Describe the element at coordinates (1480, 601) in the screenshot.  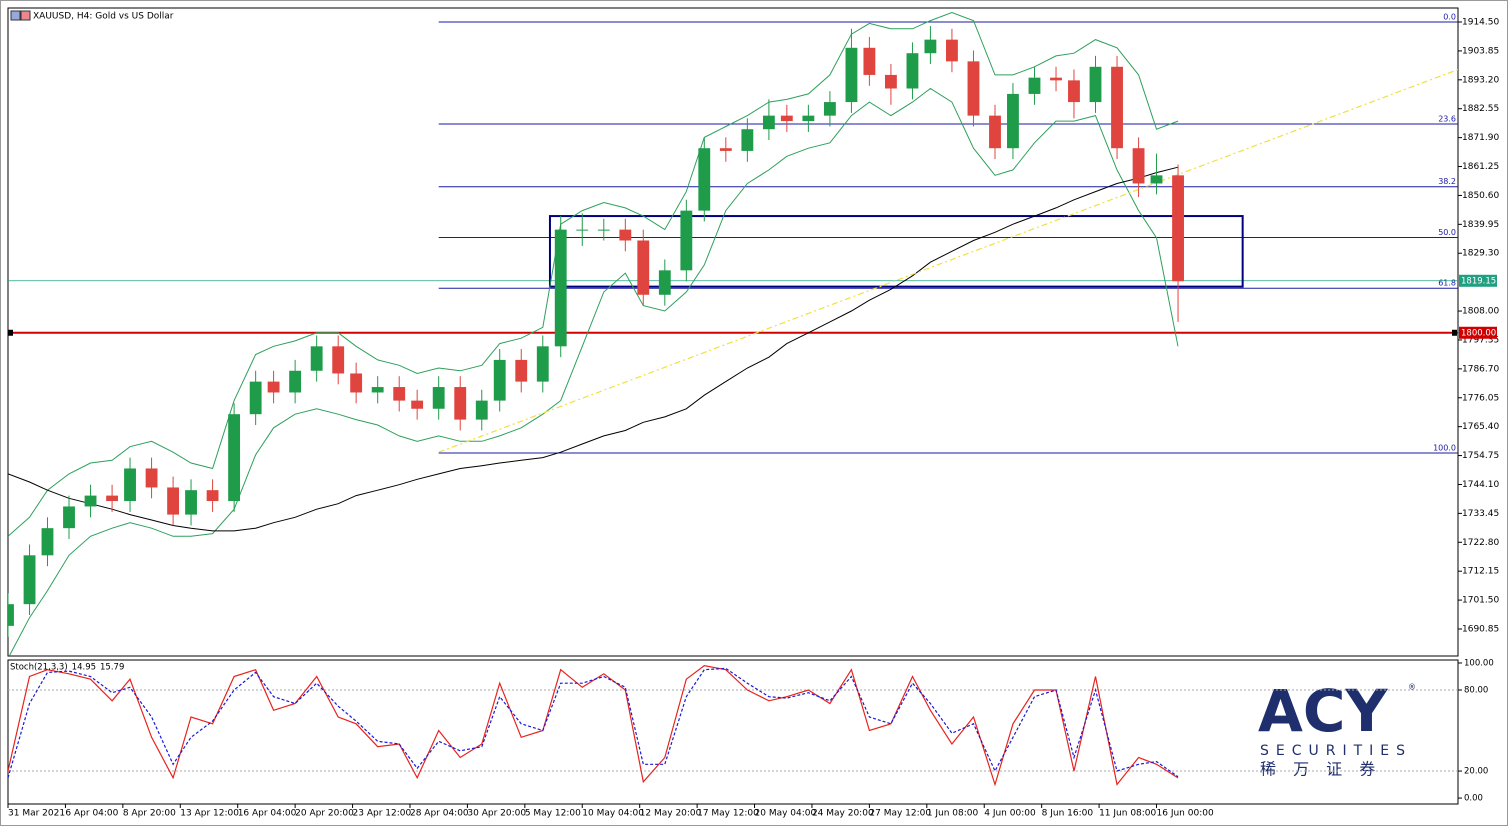
I see `y-tick-label: 1701.50` at that location.